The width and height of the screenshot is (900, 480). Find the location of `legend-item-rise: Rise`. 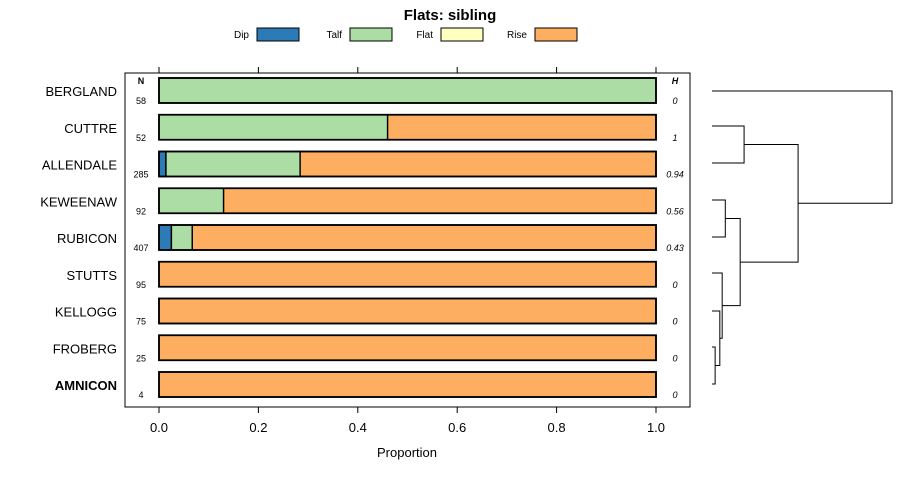

legend-item-rise: Rise is located at coordinates (542, 34).